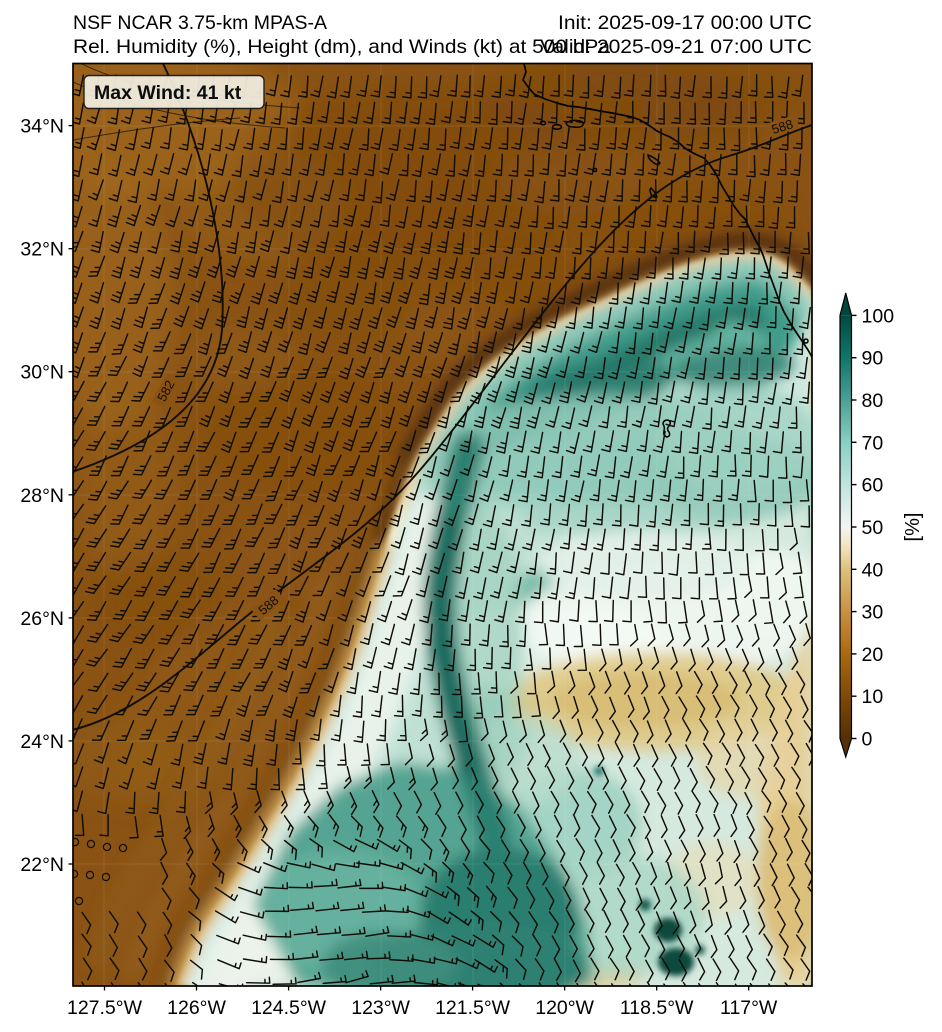 The height and width of the screenshot is (1032, 942). Describe the element at coordinates (867, 740) in the screenshot. I see `svg-text: 0` at that location.